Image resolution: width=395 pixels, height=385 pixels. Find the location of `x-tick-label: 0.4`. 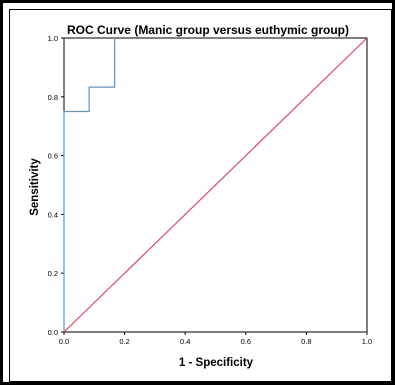

x-tick-label: 0.4 is located at coordinates (185, 341).